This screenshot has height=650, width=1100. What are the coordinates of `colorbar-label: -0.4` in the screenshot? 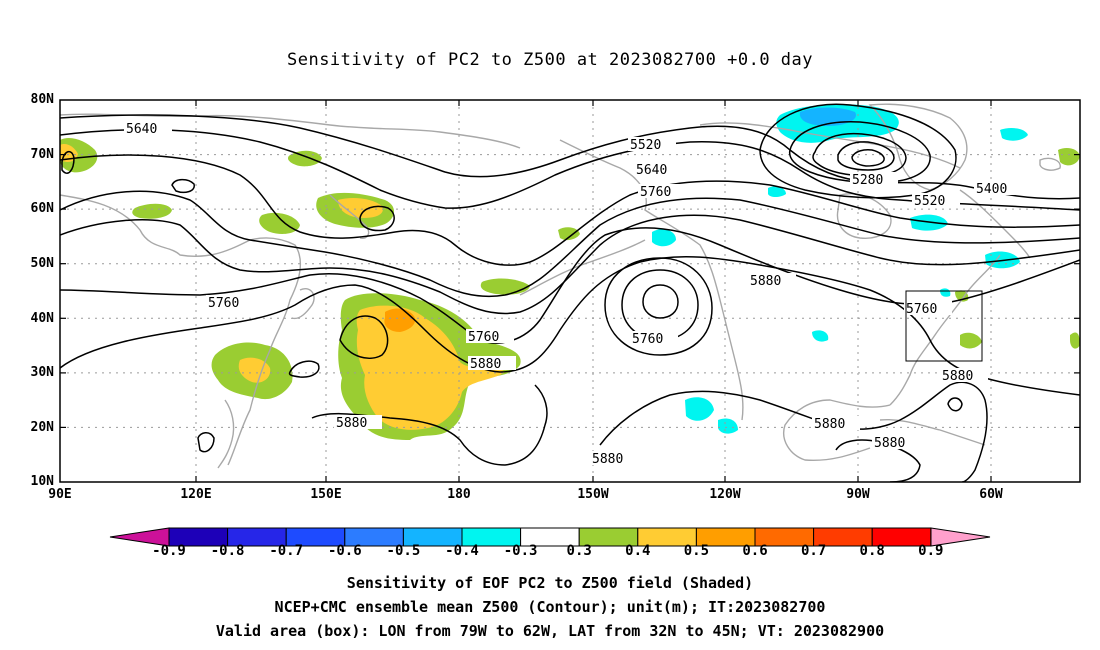 It's located at (462, 551).